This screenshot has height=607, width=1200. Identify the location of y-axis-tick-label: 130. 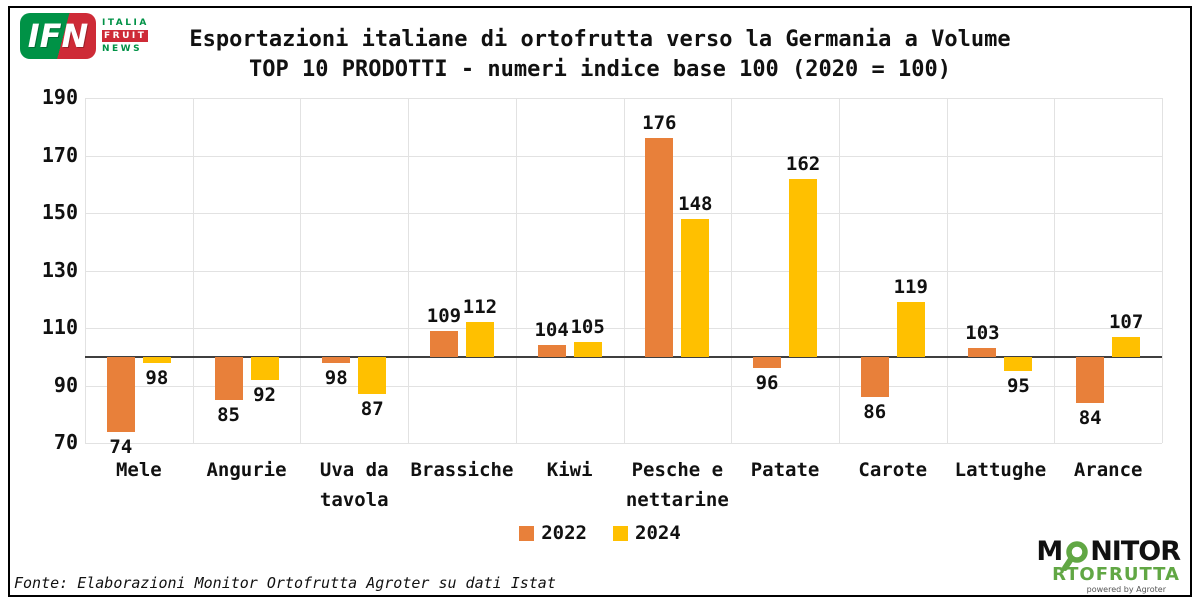
(59, 269).